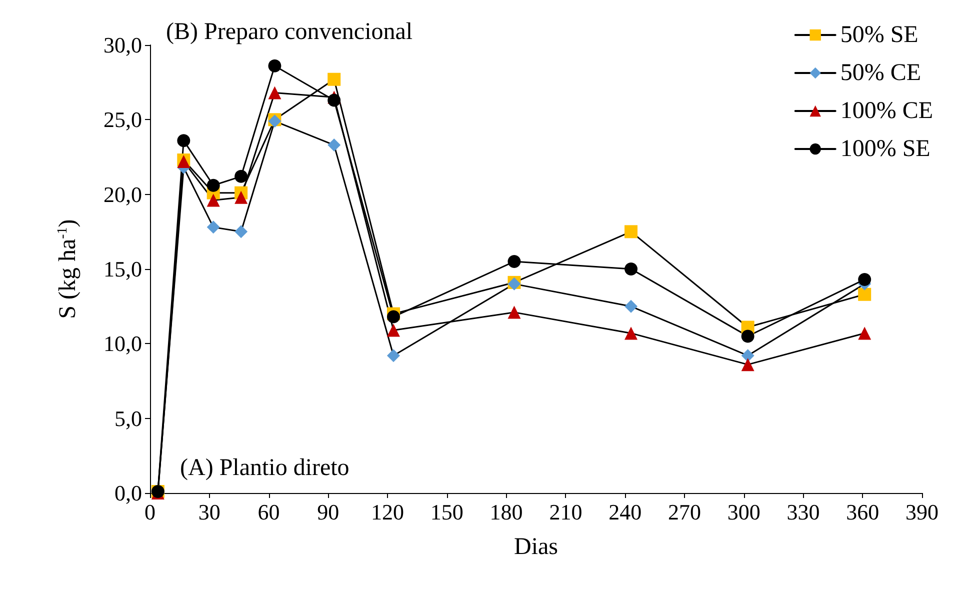 The width and height of the screenshot is (956, 598). I want to click on text: (B) Preparo convencional, so click(289, 32).